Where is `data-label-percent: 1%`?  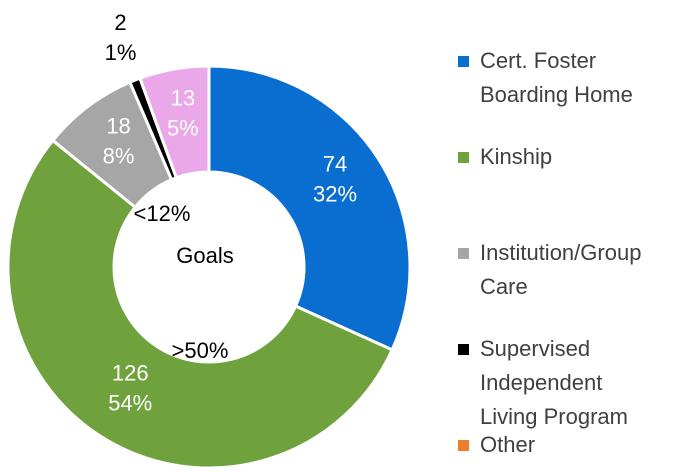 data-label-percent: 1% is located at coordinates (121, 52).